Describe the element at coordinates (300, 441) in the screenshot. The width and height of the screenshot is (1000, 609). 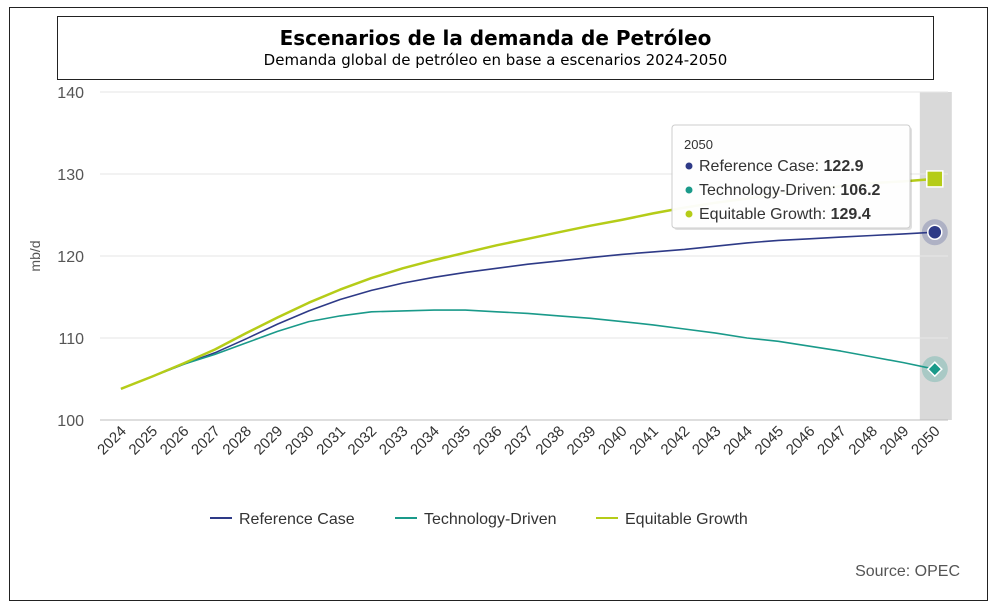
I see `x-tick-label: 2030` at that location.